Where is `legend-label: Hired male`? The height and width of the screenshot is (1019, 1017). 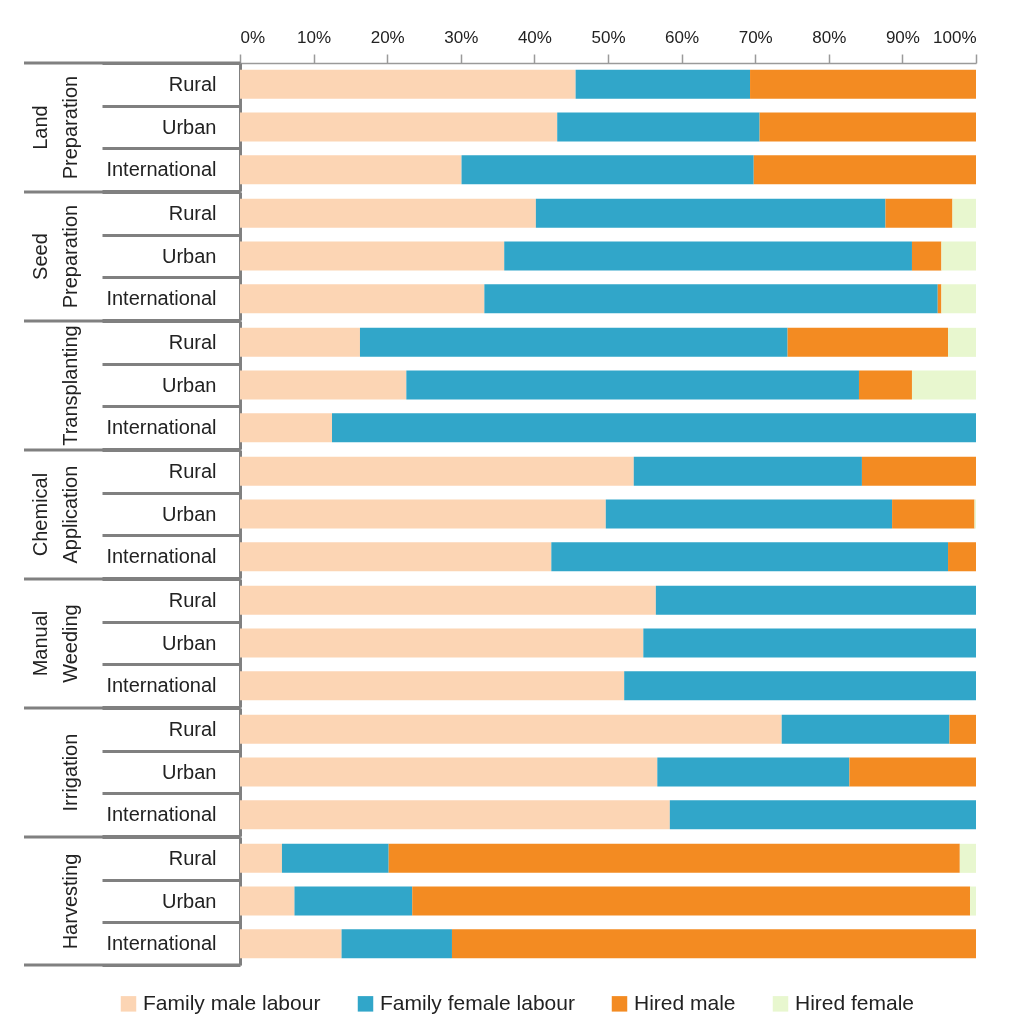 legend-label: Hired male is located at coordinates (685, 1002).